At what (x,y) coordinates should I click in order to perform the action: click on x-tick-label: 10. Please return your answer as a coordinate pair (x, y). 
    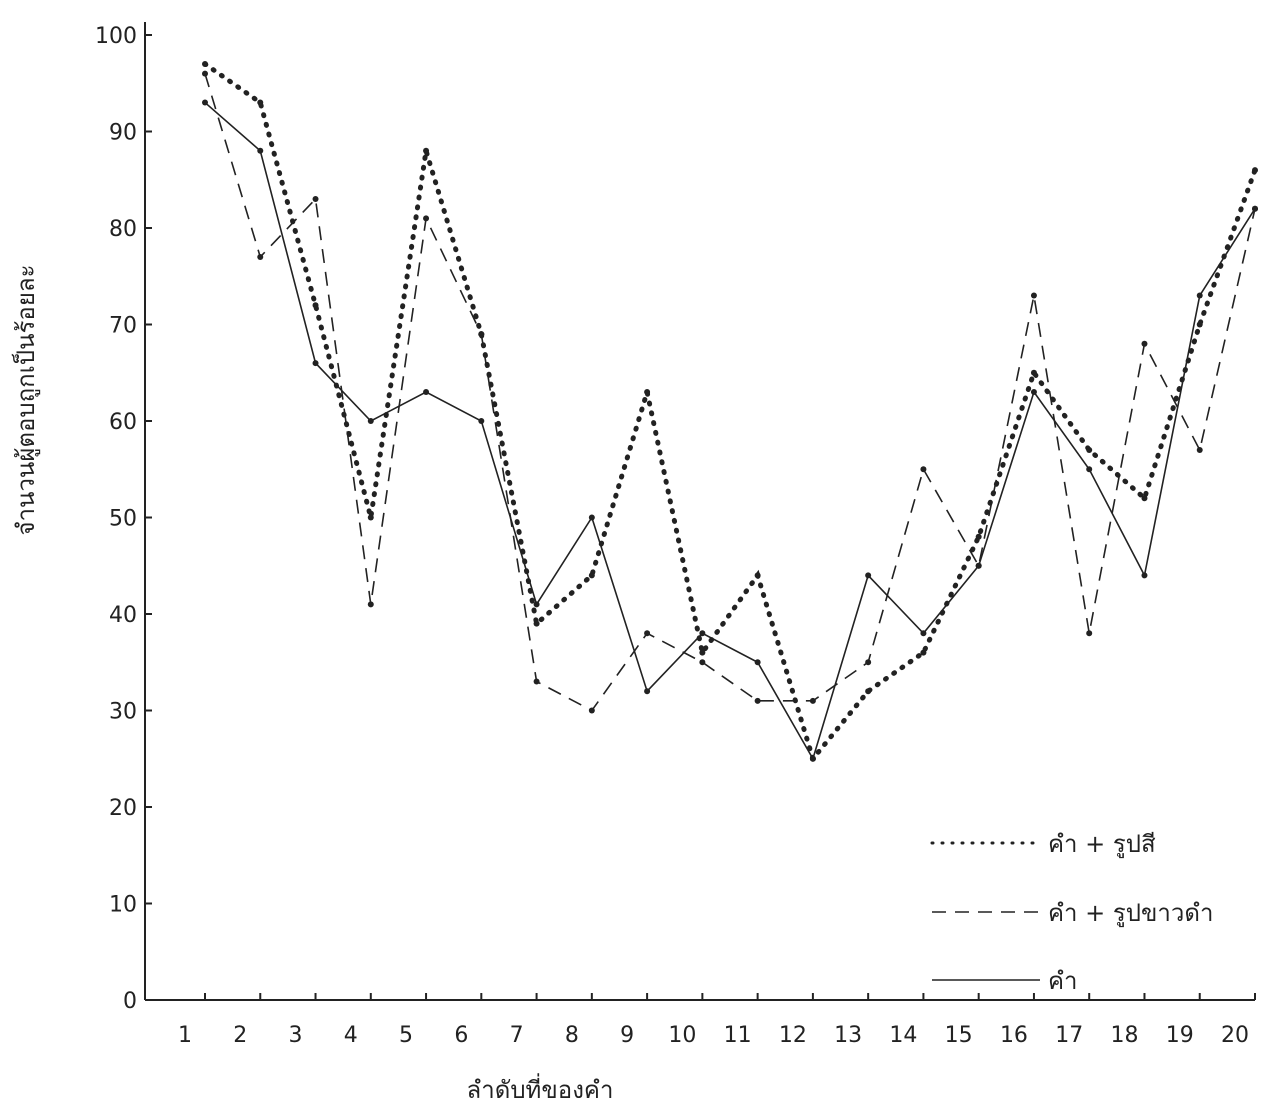
    Looking at the image, I should click on (682, 1035).